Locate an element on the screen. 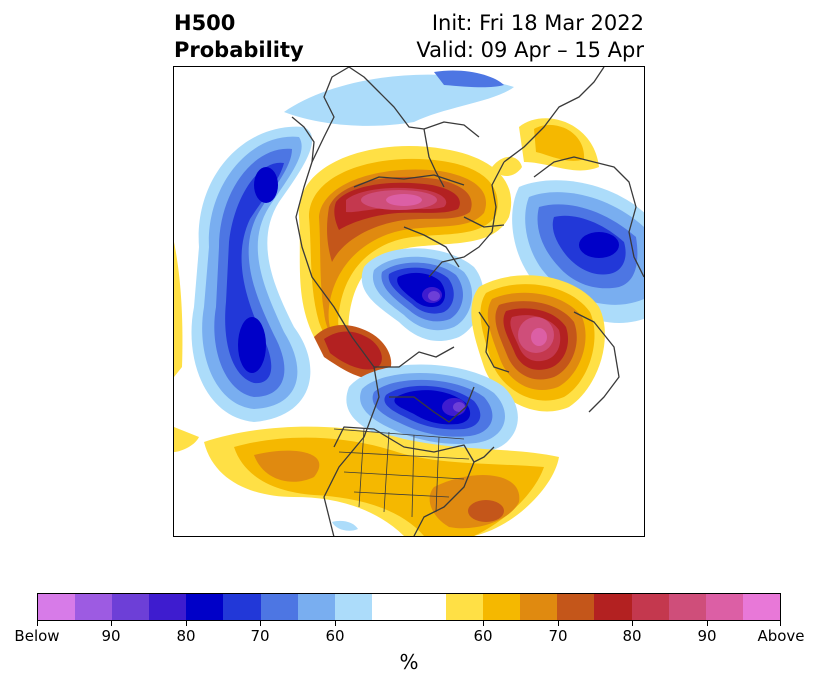 The width and height of the screenshot is (819, 686). polar-low-band is located at coordinates (399, 98).